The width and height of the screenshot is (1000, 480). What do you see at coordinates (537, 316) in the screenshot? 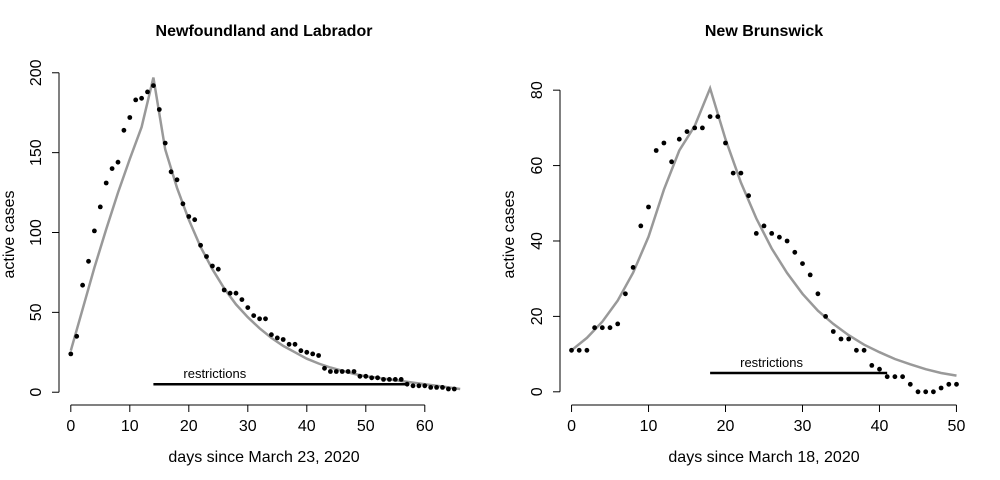
I see `y-tick-label: 20` at bounding box center [537, 316].